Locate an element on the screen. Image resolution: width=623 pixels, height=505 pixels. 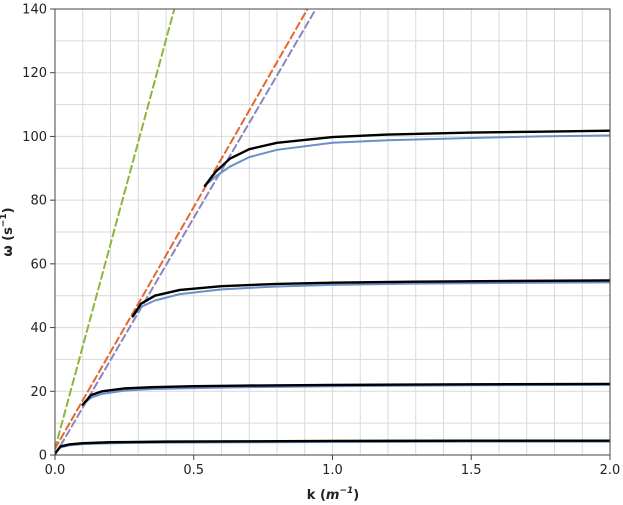
x-tick-label: 0.0 is located at coordinates (55, 470).